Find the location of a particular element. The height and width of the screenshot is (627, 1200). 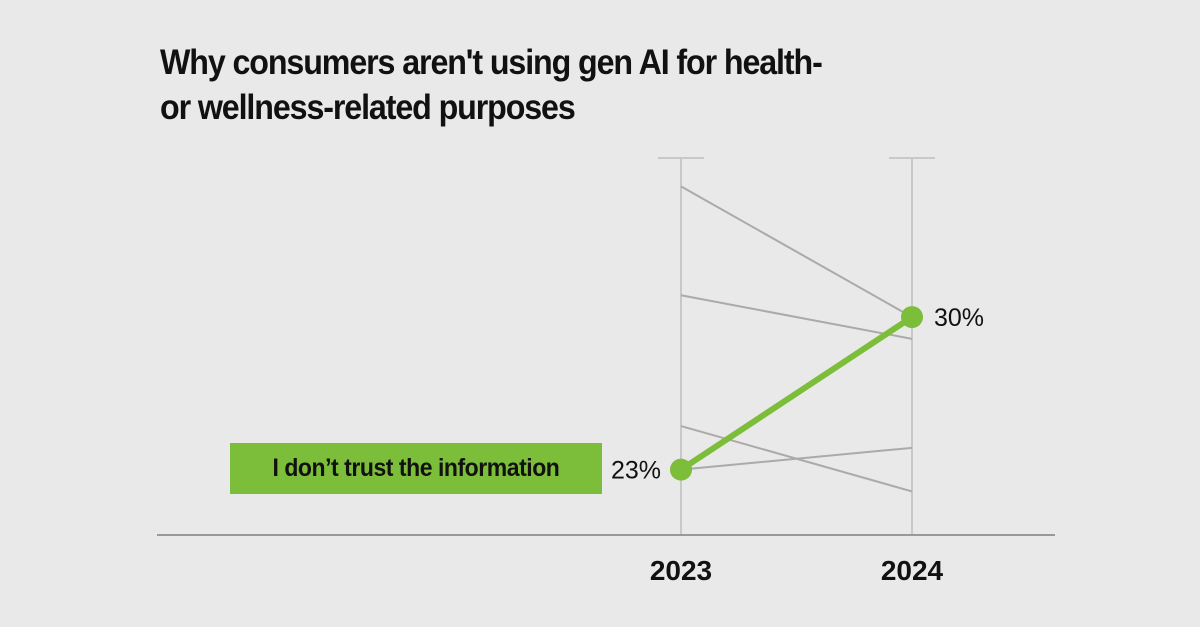

highlight-series-name: I don’t trust the information is located at coordinates (416, 468).